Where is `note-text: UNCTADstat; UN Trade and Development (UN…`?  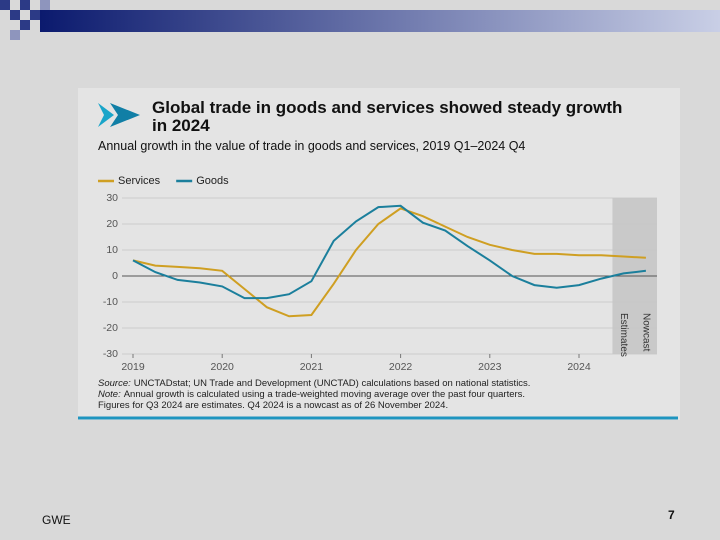 note-text: UNCTADstat; UN Trade and Development (UN… is located at coordinates (332, 383).